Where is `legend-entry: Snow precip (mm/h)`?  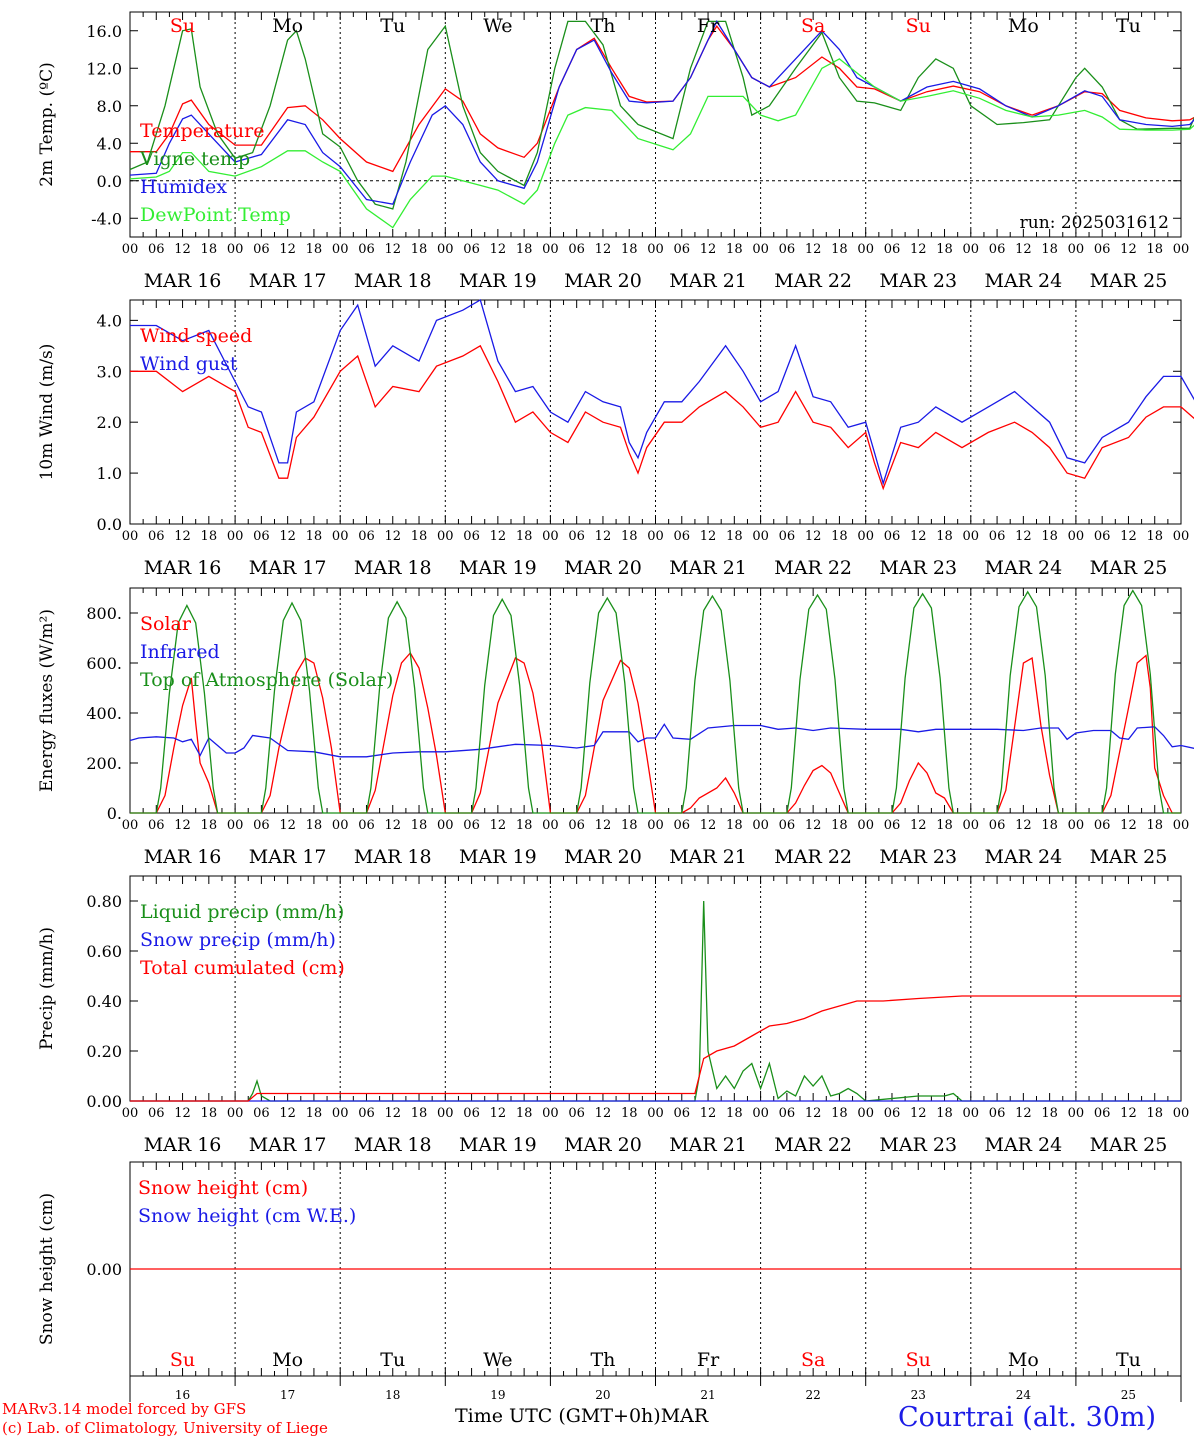
legend-entry: Snow precip (mm/h) is located at coordinates (238, 940).